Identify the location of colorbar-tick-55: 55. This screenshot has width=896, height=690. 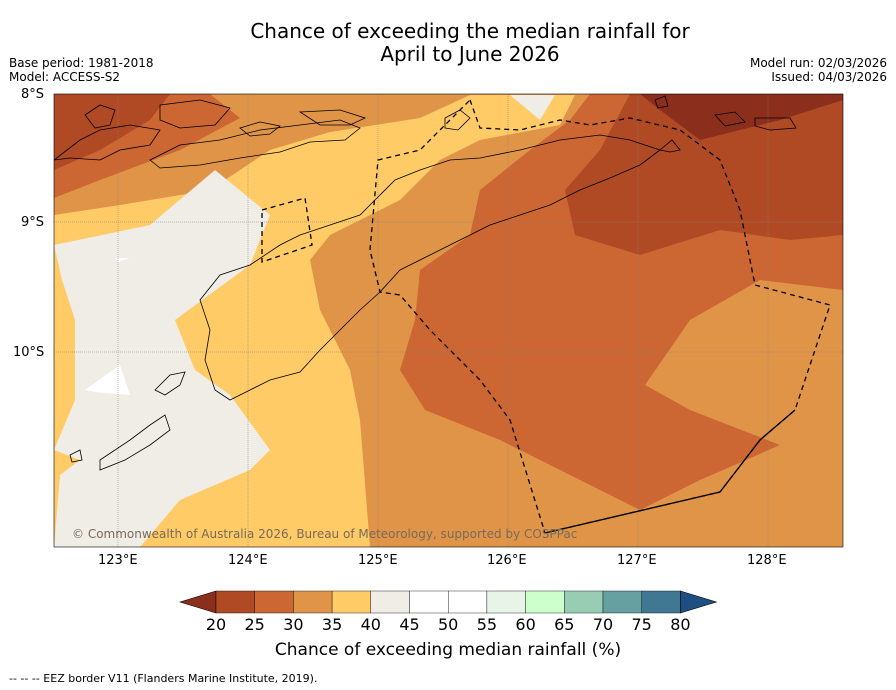
(487, 624).